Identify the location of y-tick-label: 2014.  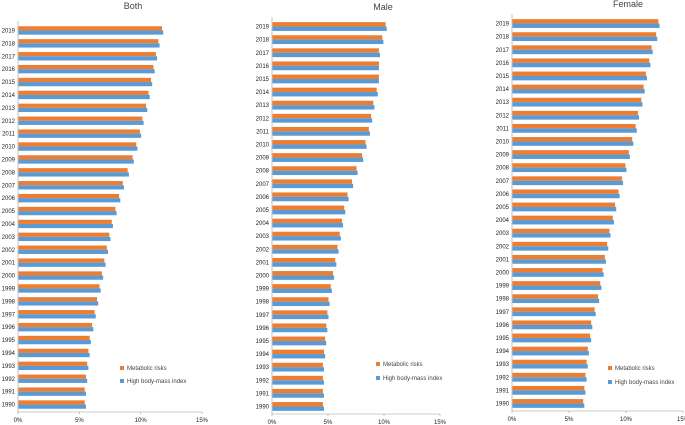
(263, 93).